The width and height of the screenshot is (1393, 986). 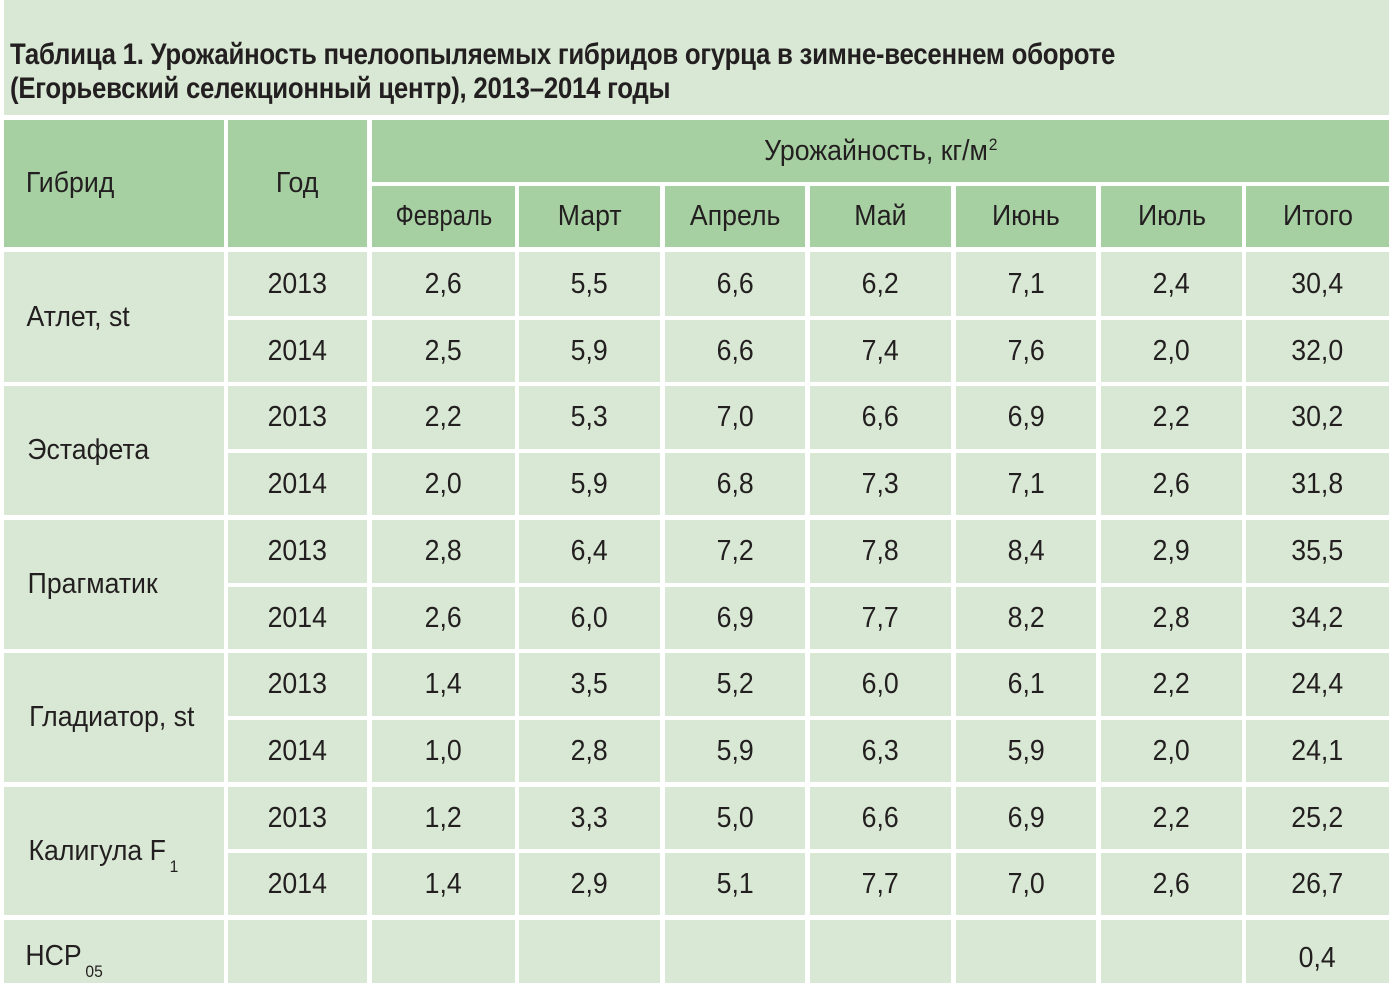 I want to click on header-month-6-text: Итого, so click(x=1317, y=216).